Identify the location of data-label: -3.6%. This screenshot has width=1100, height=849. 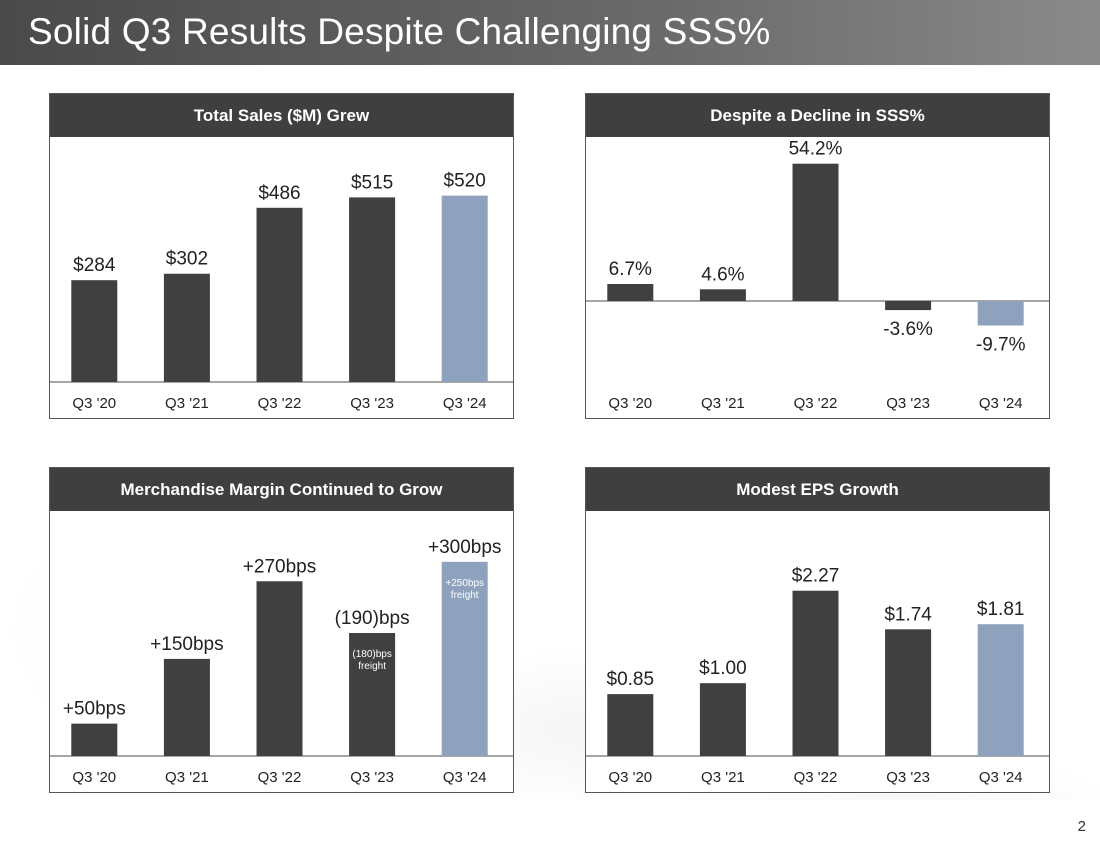
(908, 329).